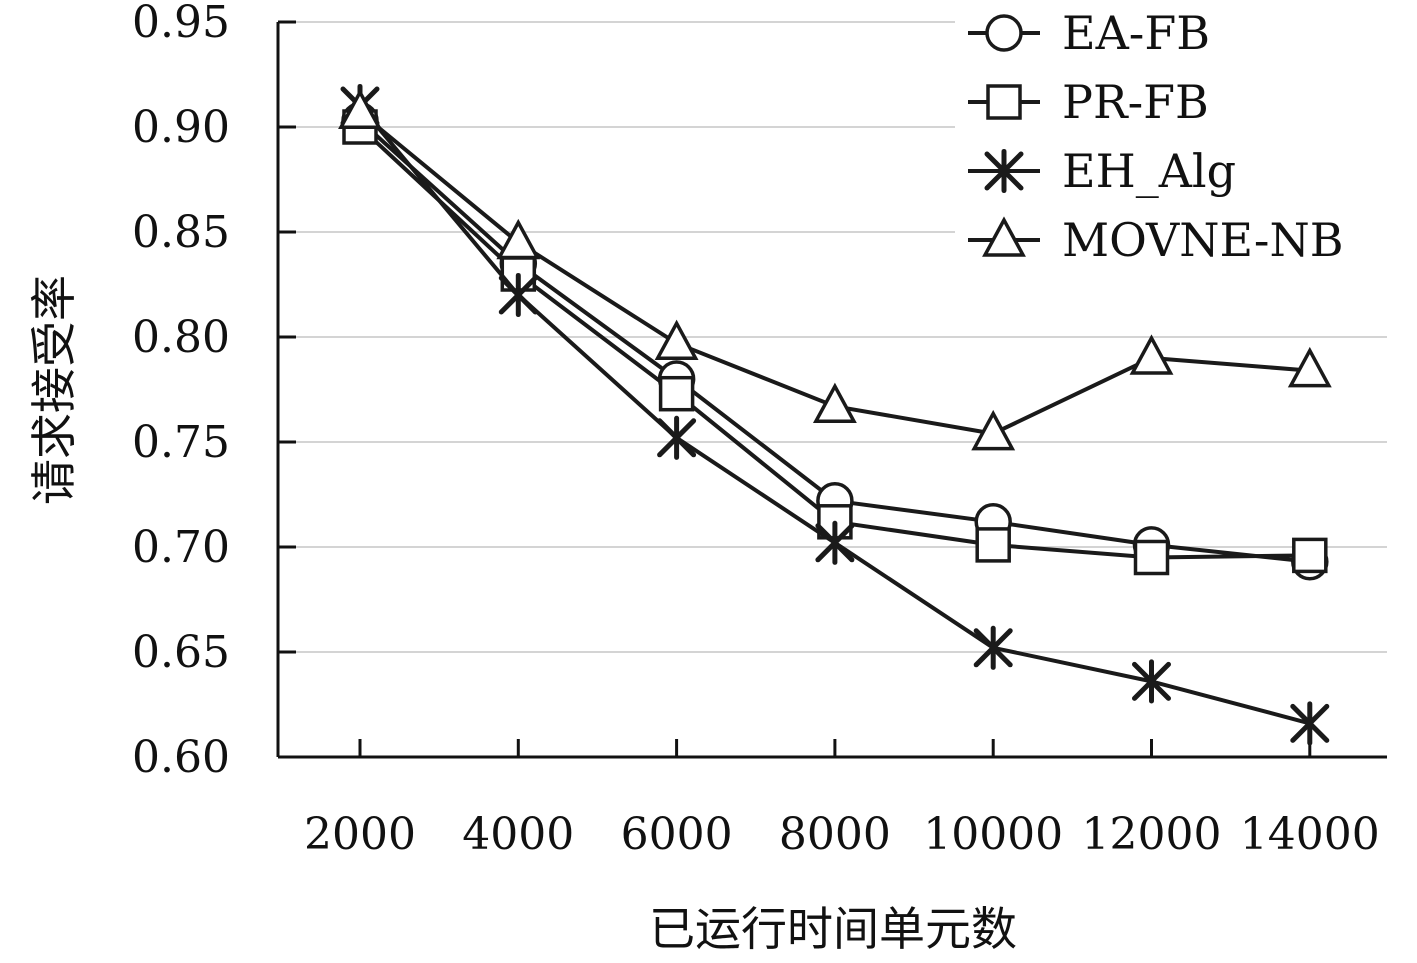 This screenshot has height=963, width=1417. What do you see at coordinates (835, 834) in the screenshot?
I see `x-tick-label: 8000` at bounding box center [835, 834].